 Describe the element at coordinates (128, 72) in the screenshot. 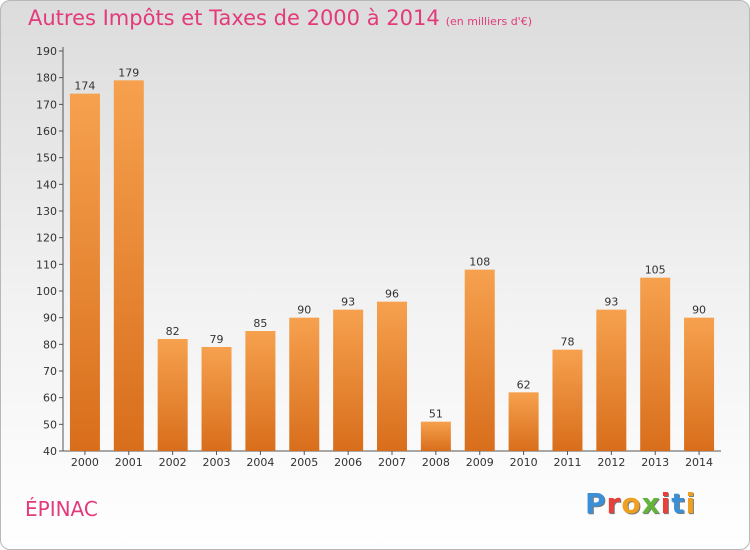

I see `bar-value-label: 179` at that location.